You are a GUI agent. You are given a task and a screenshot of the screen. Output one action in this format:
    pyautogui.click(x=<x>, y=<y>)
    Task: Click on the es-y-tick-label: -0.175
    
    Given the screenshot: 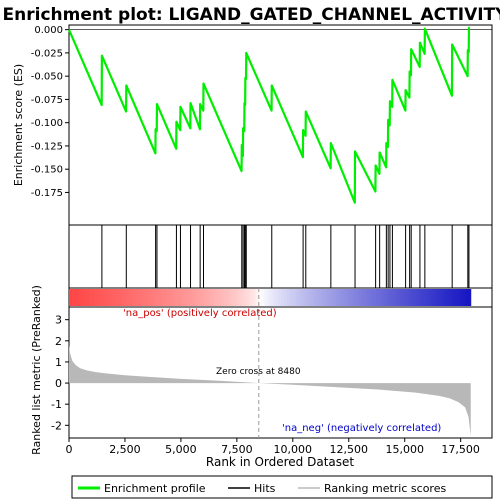 What is the action you would take?
    pyautogui.click(x=47, y=193)
    